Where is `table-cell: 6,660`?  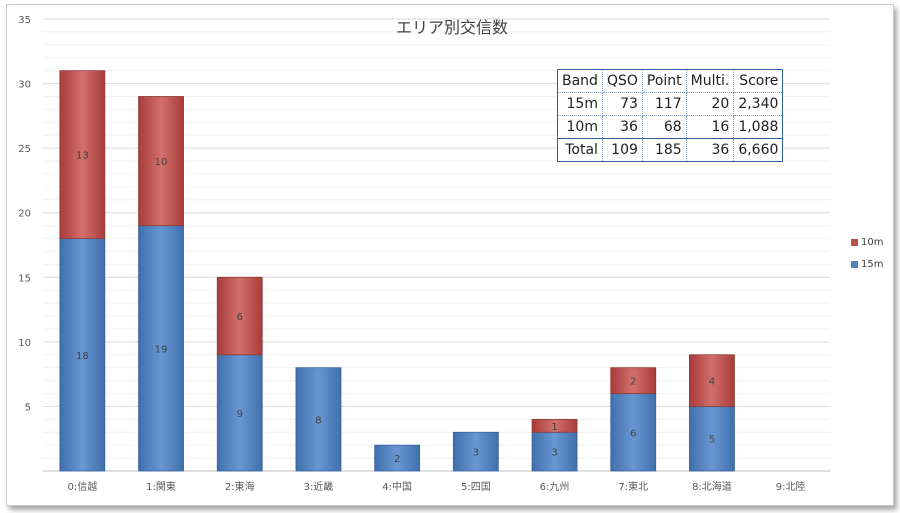 table-cell: 6,660 is located at coordinates (758, 150).